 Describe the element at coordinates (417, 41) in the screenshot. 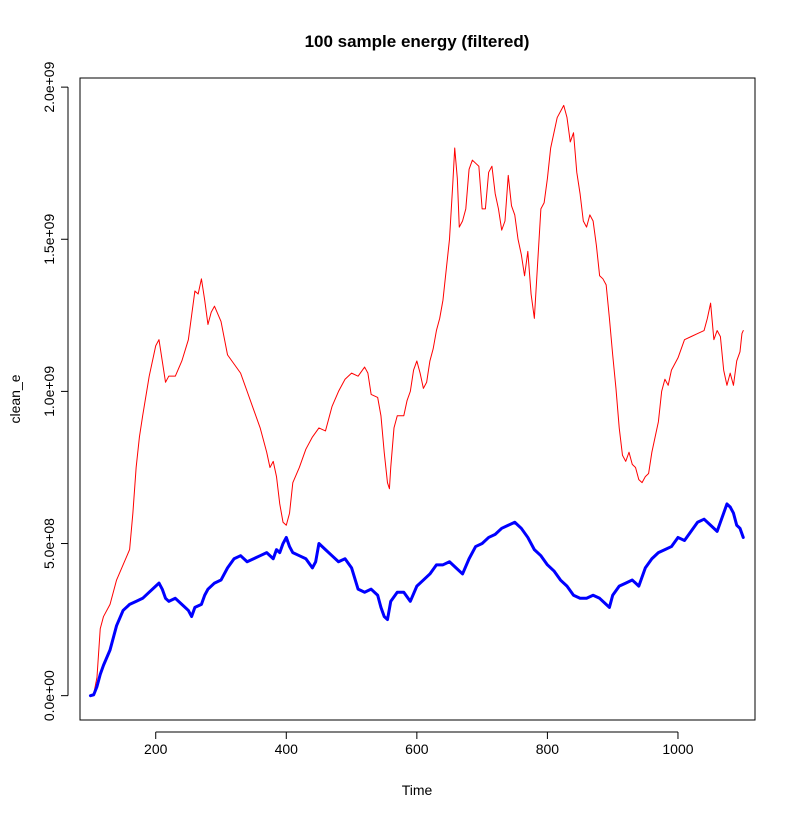

I see `chart-title: 100 sample energy (filtered)` at that location.